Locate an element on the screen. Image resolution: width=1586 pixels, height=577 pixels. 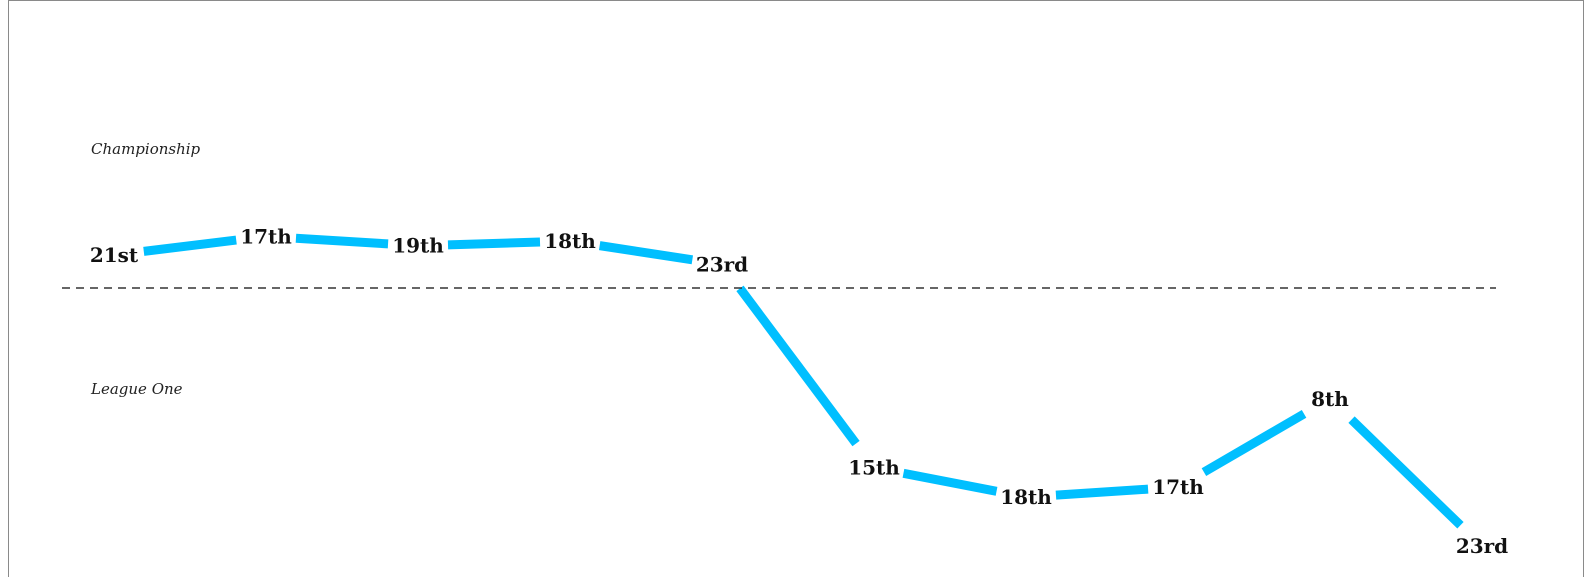
division-label-league-one: League One is located at coordinates (136, 389).